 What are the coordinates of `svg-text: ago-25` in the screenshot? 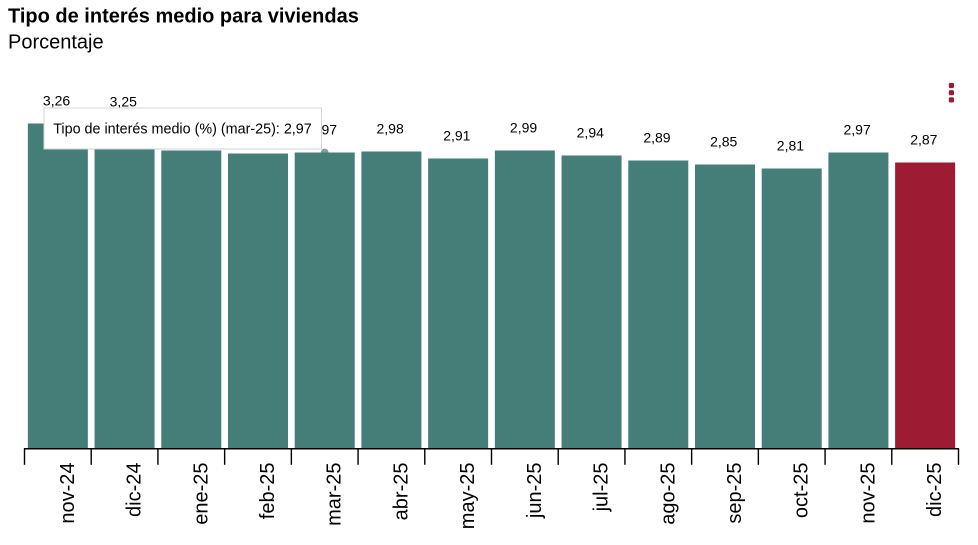 It's located at (668, 494).